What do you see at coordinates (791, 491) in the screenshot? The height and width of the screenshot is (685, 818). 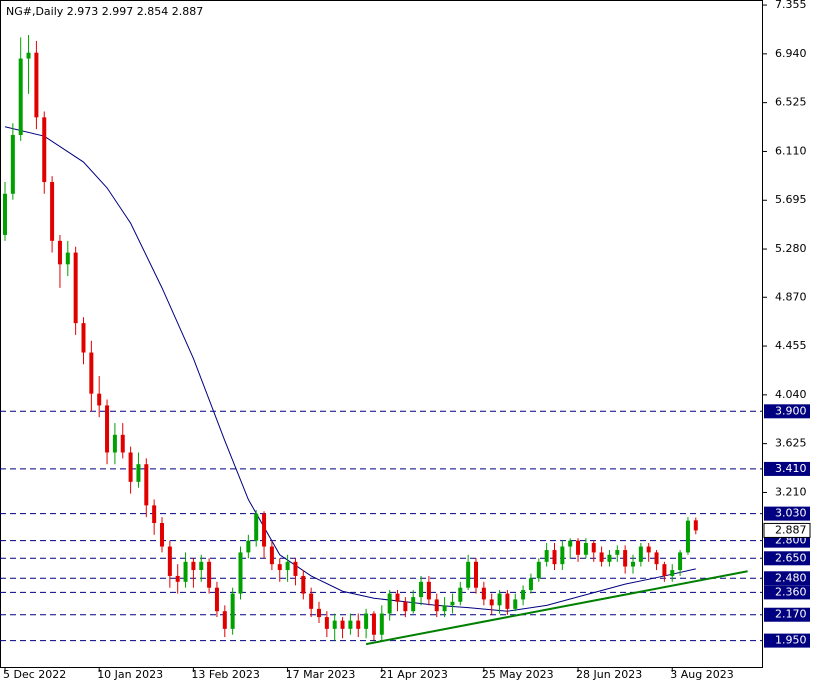 I see `y-tick-label: 3.210` at bounding box center [791, 491].